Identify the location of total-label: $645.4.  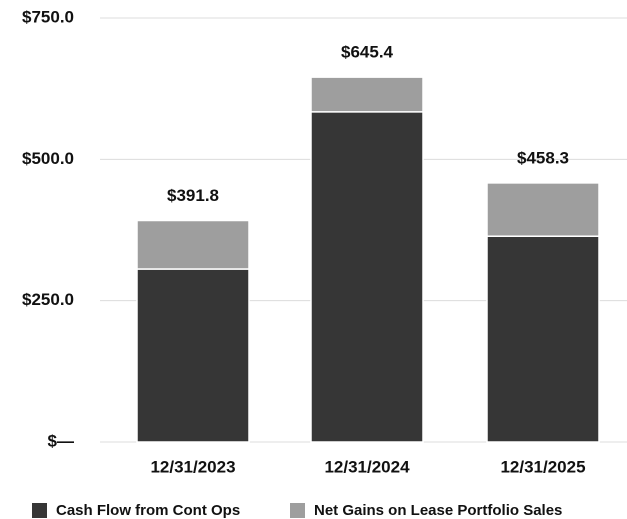
(367, 52).